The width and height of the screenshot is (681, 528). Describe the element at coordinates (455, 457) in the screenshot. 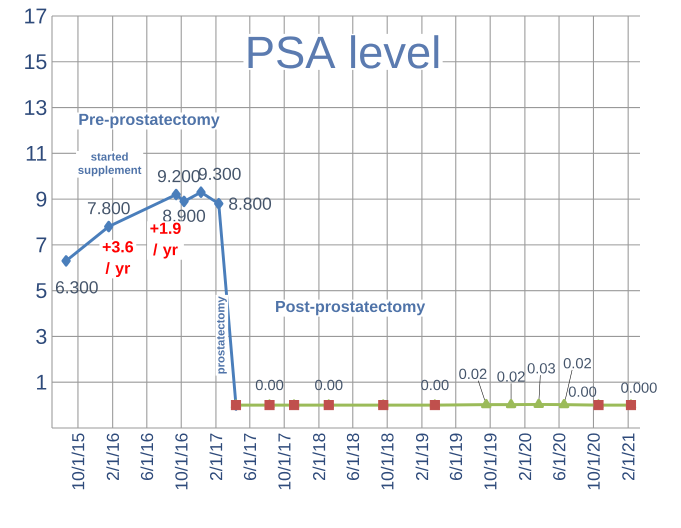

I see `x-tick-label: 6/1/19` at that location.